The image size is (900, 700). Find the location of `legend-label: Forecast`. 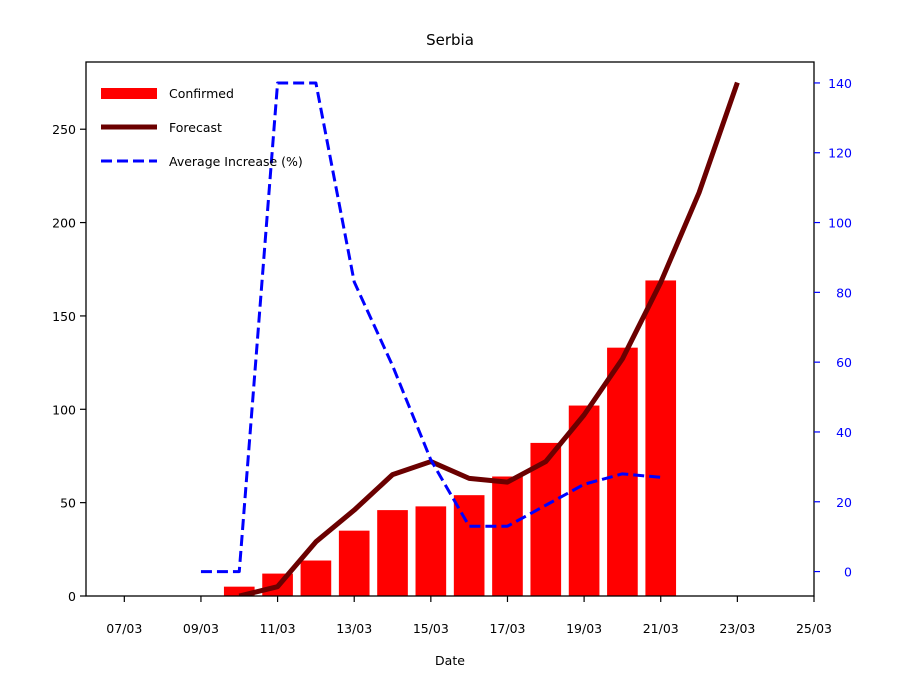

legend-label: Forecast is located at coordinates (195, 127).